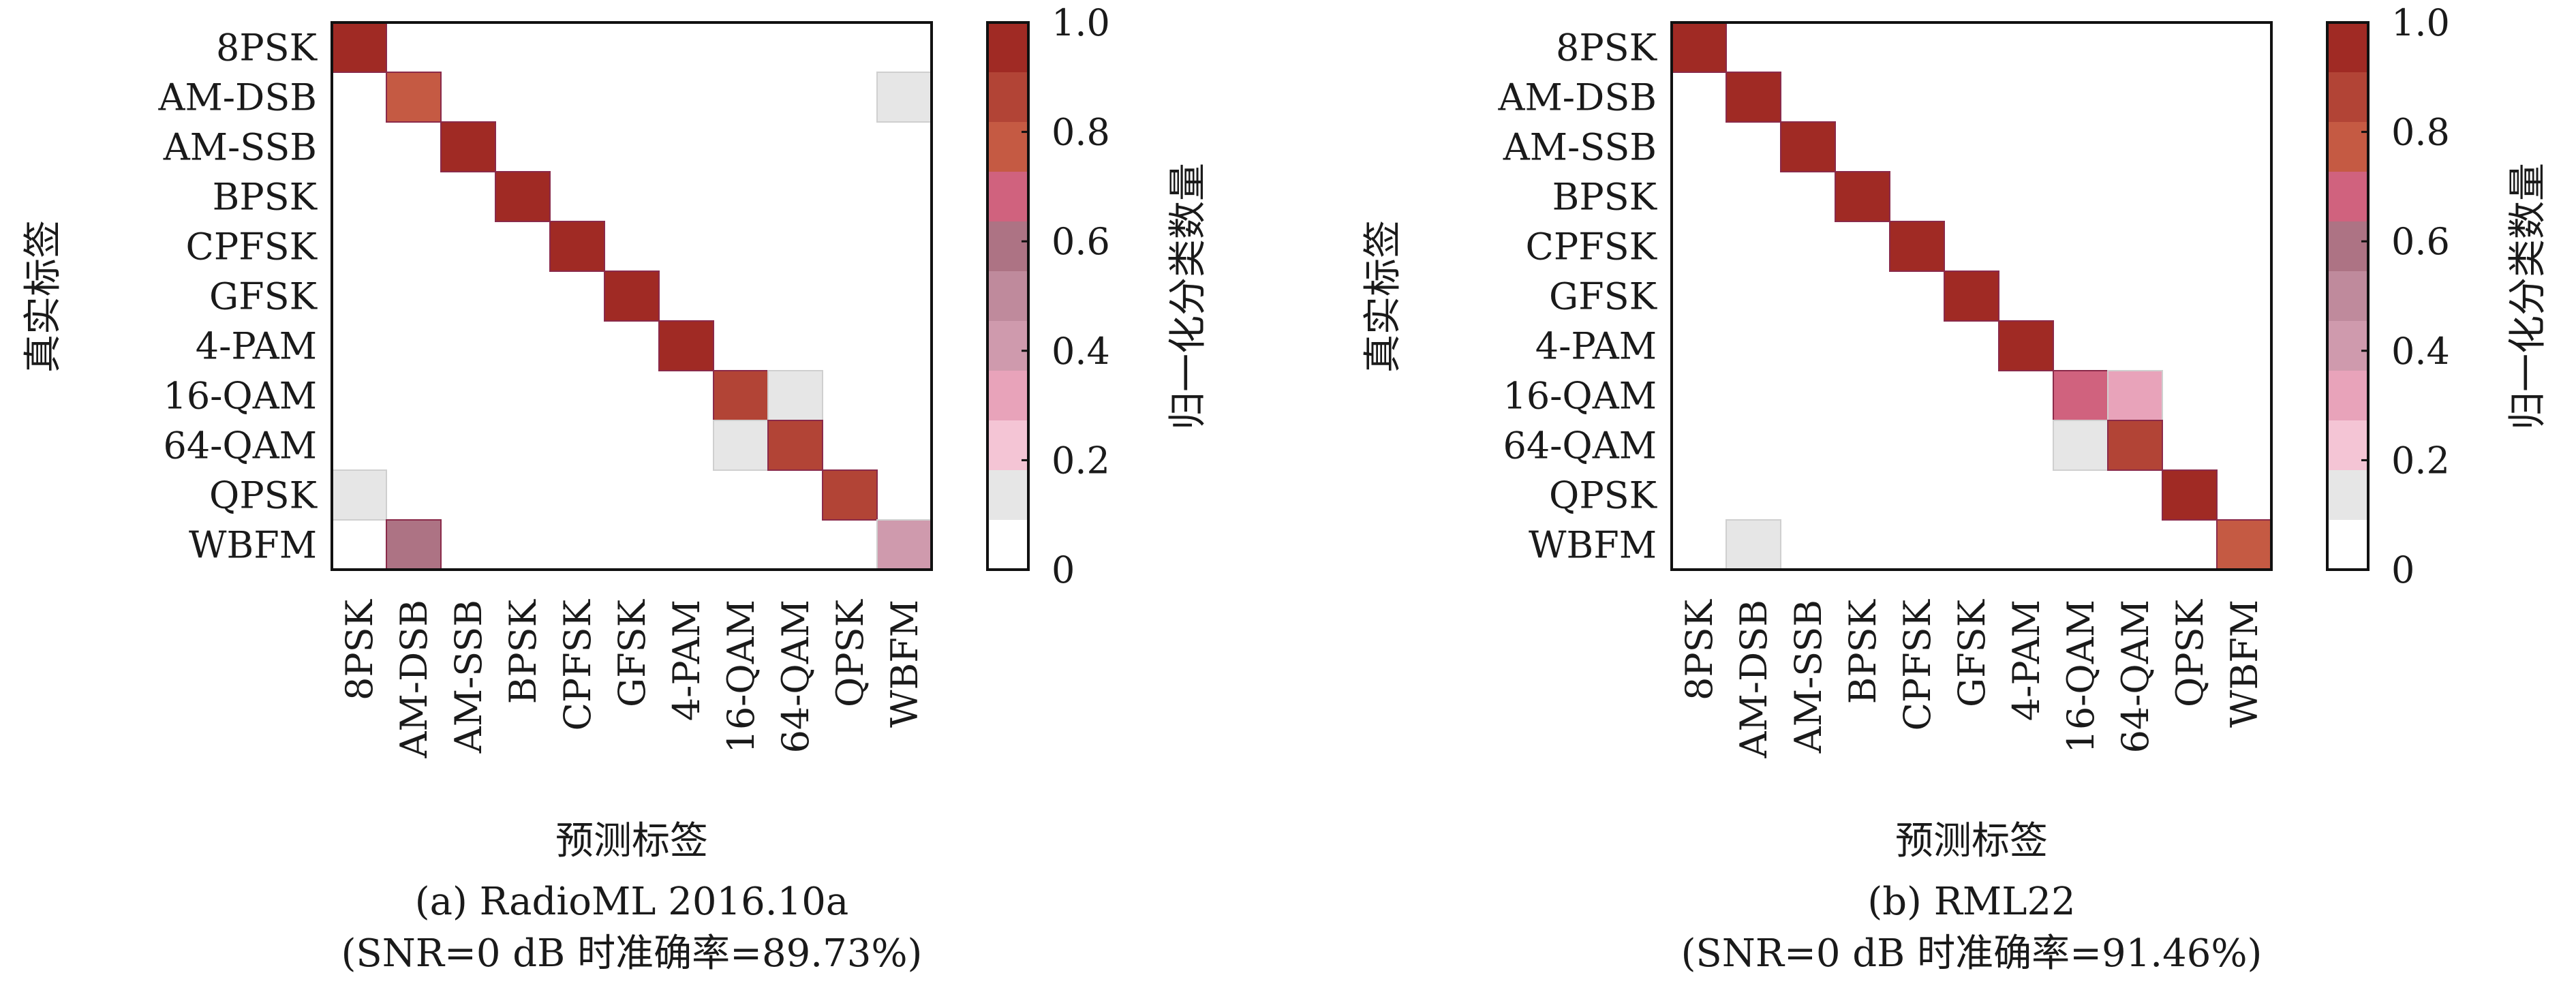  I want to click on heatmap-a-cell-QPSK-QPSK, so click(850, 495).